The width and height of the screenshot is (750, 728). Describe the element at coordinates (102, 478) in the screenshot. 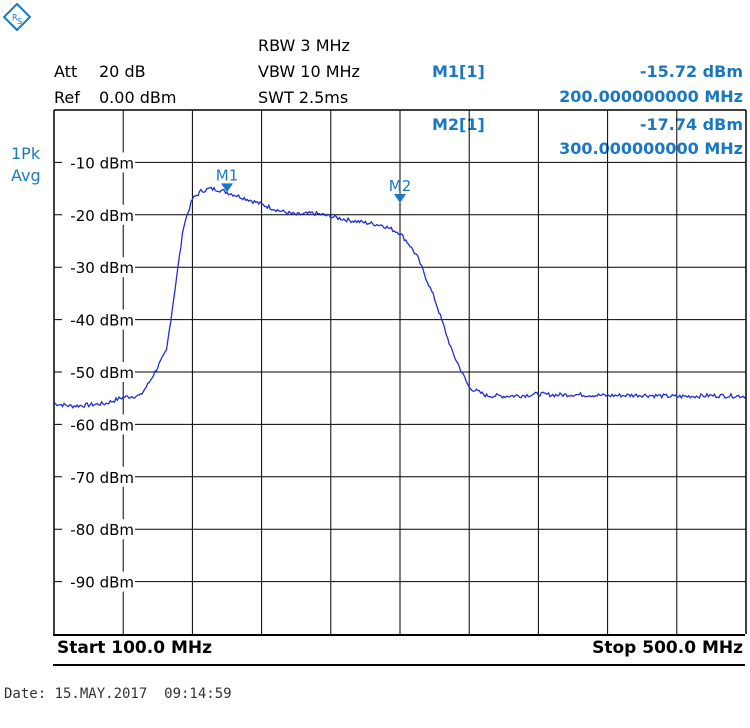

I see `y-tick-label: -70 dBm` at that location.